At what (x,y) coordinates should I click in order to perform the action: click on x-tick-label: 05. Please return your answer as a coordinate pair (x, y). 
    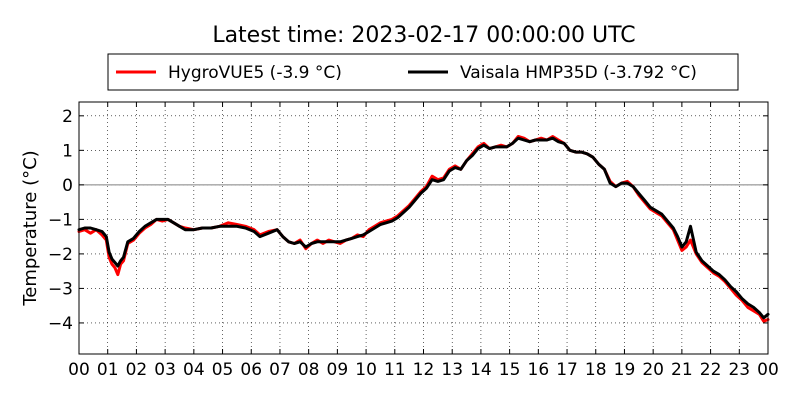
    Looking at the image, I should click on (223, 370).